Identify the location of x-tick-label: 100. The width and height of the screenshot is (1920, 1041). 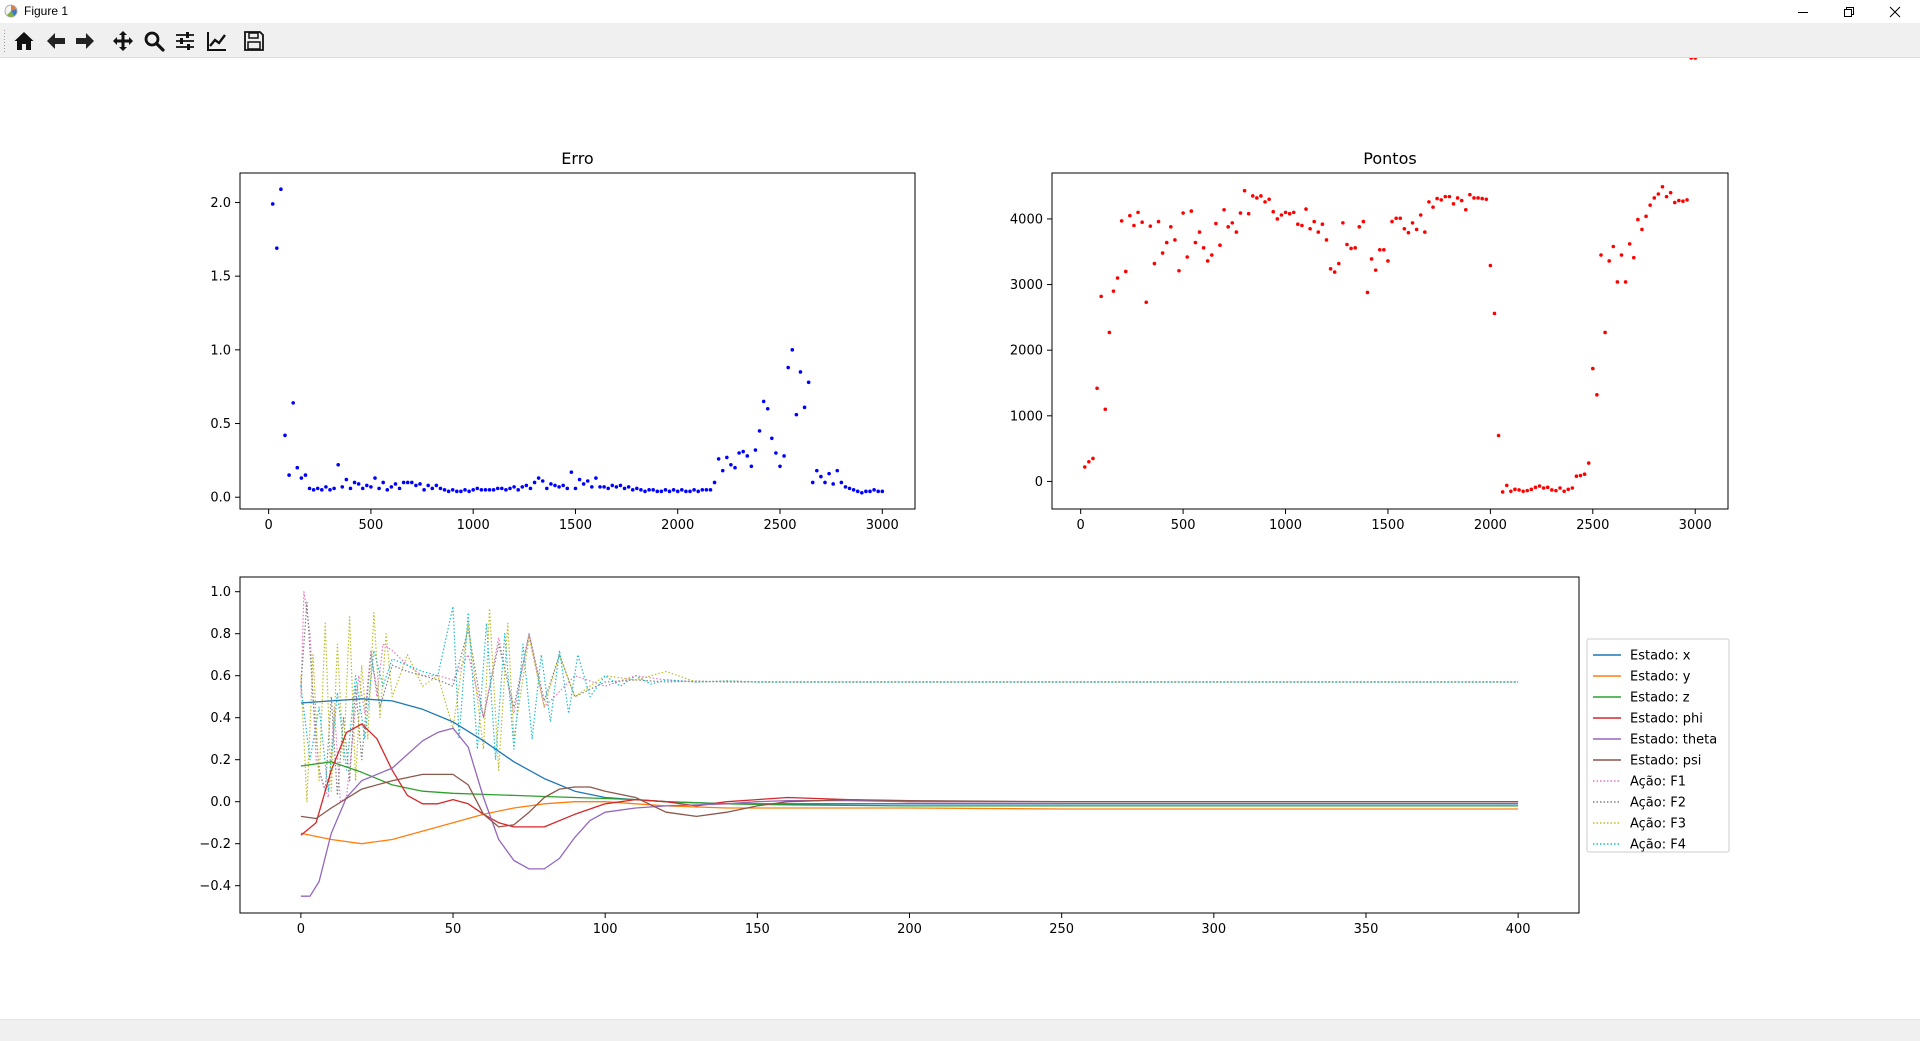
(605, 929).